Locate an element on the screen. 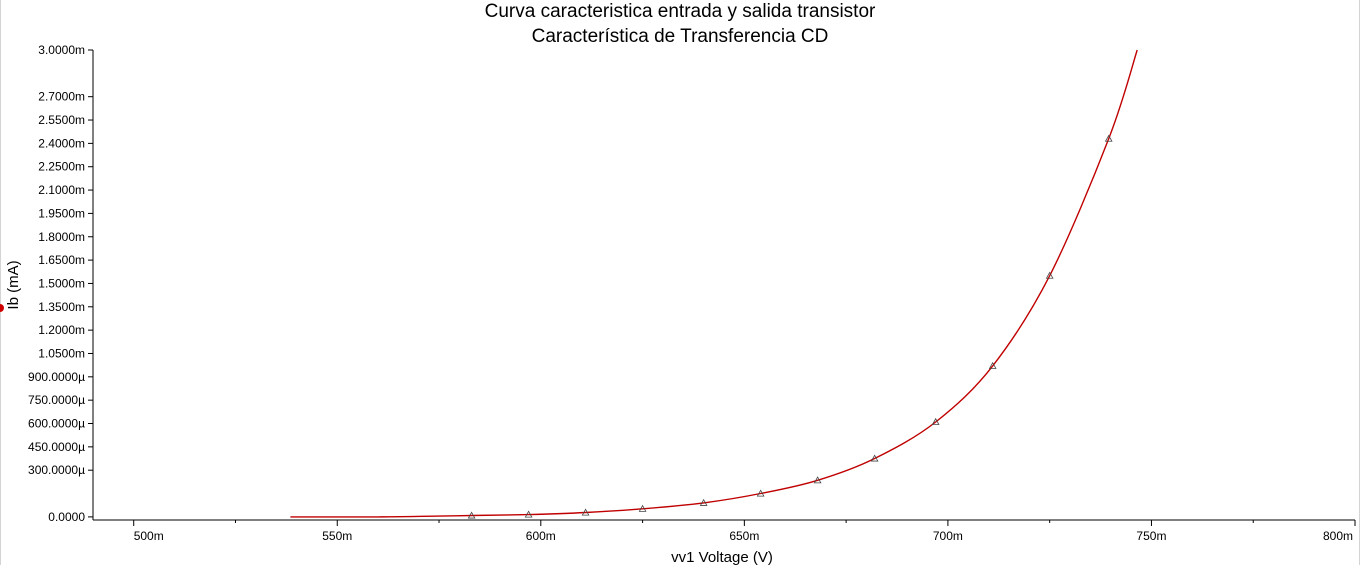 The width and height of the screenshot is (1363, 565). y-tick-label: 750.0000µ is located at coordinates (56, 400).